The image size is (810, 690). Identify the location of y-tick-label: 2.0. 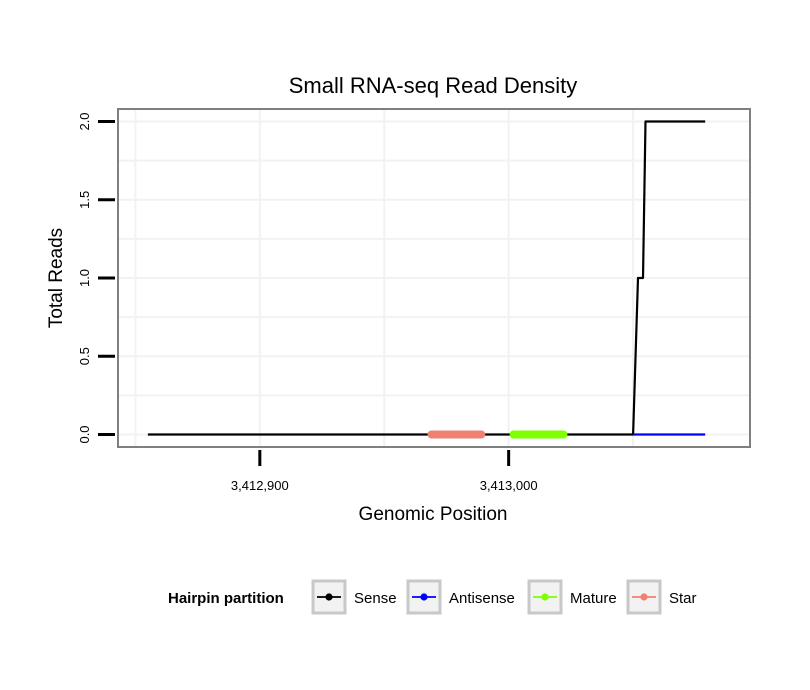
(84, 121).